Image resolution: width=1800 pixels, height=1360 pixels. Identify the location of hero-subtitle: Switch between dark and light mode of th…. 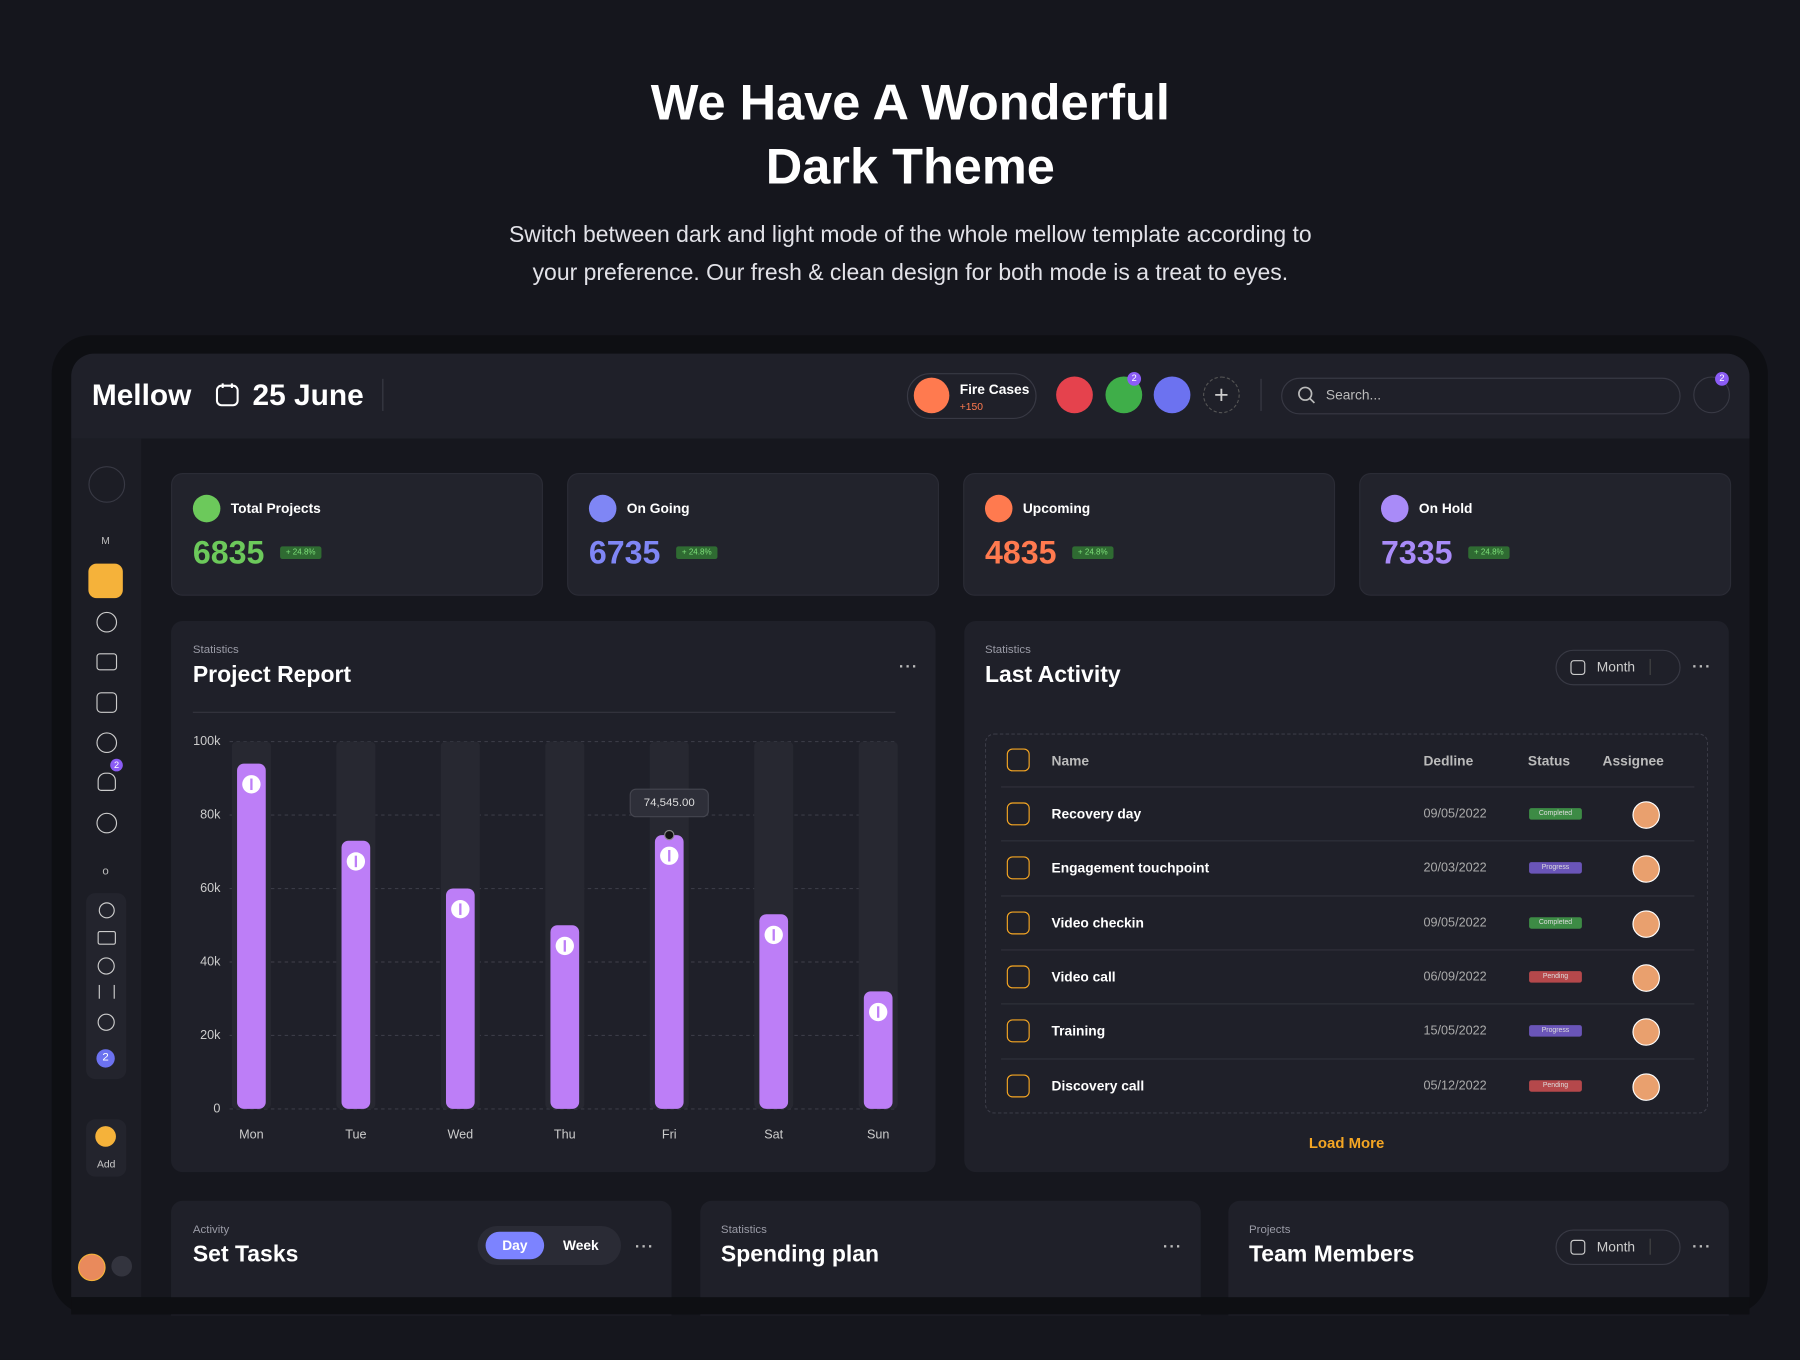
(900, 255).